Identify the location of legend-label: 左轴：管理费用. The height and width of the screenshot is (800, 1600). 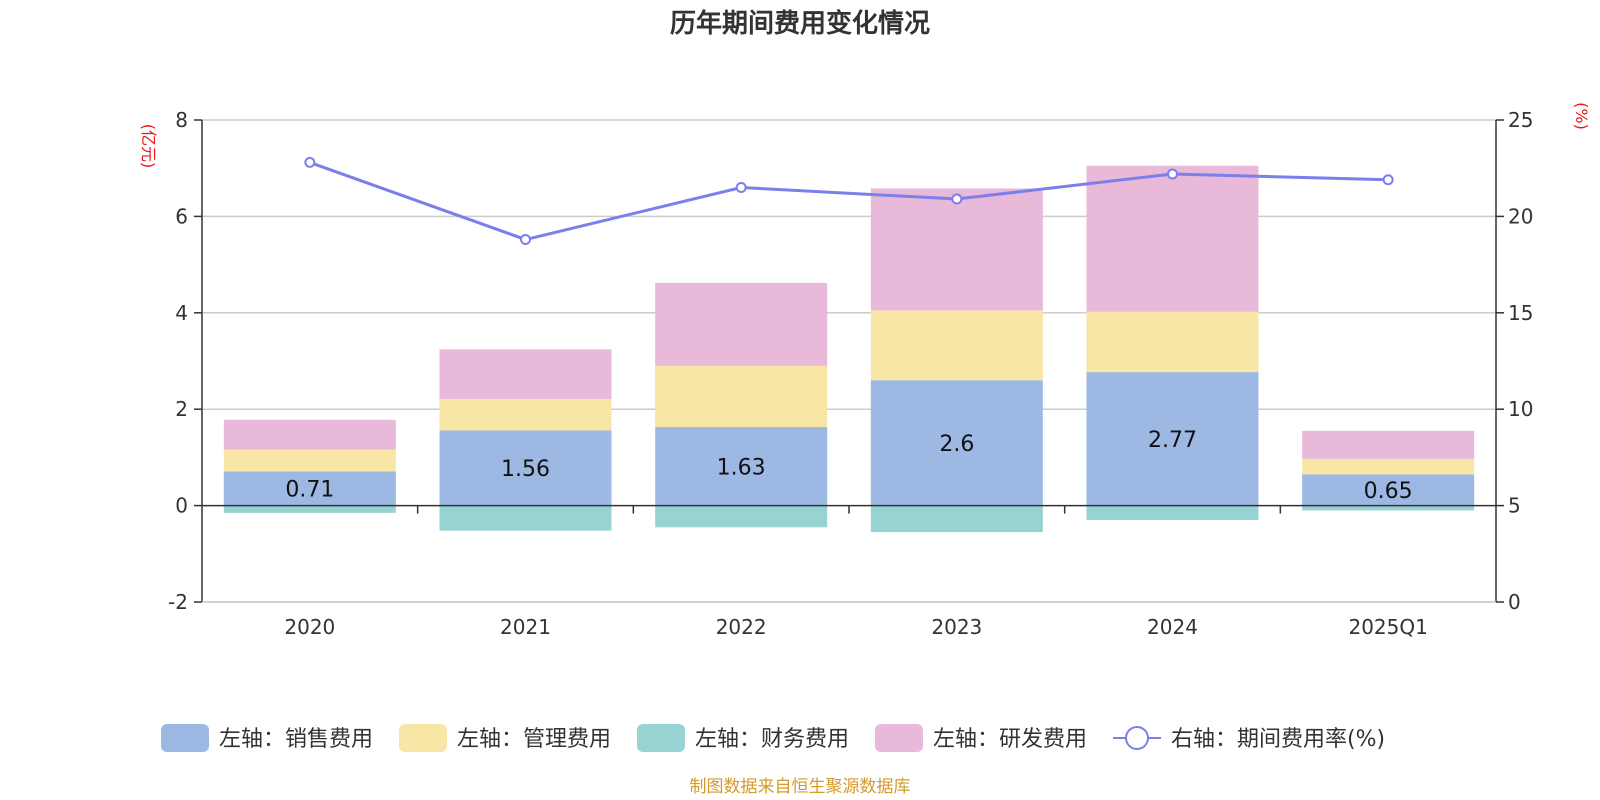
(534, 739).